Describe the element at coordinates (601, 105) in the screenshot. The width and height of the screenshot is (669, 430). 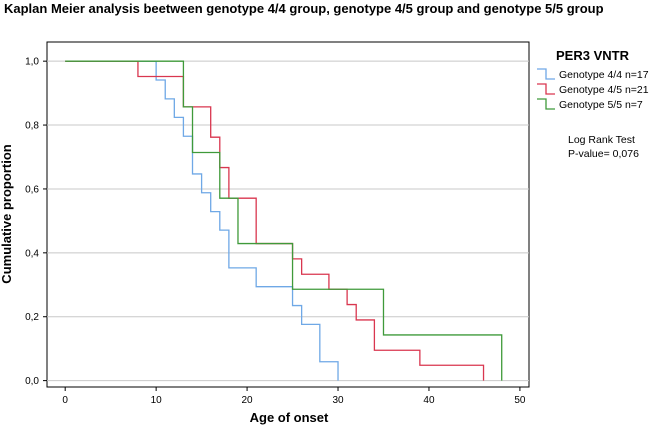
I see `legend-label: Genotype 5/5 n=7` at that location.